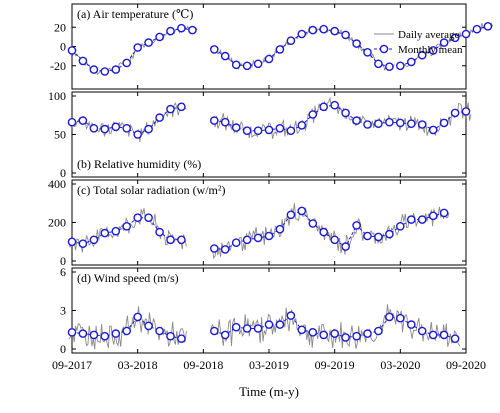  Describe the element at coordinates (466, 365) in the screenshot. I see `x-tick-label: 09-2020` at that location.